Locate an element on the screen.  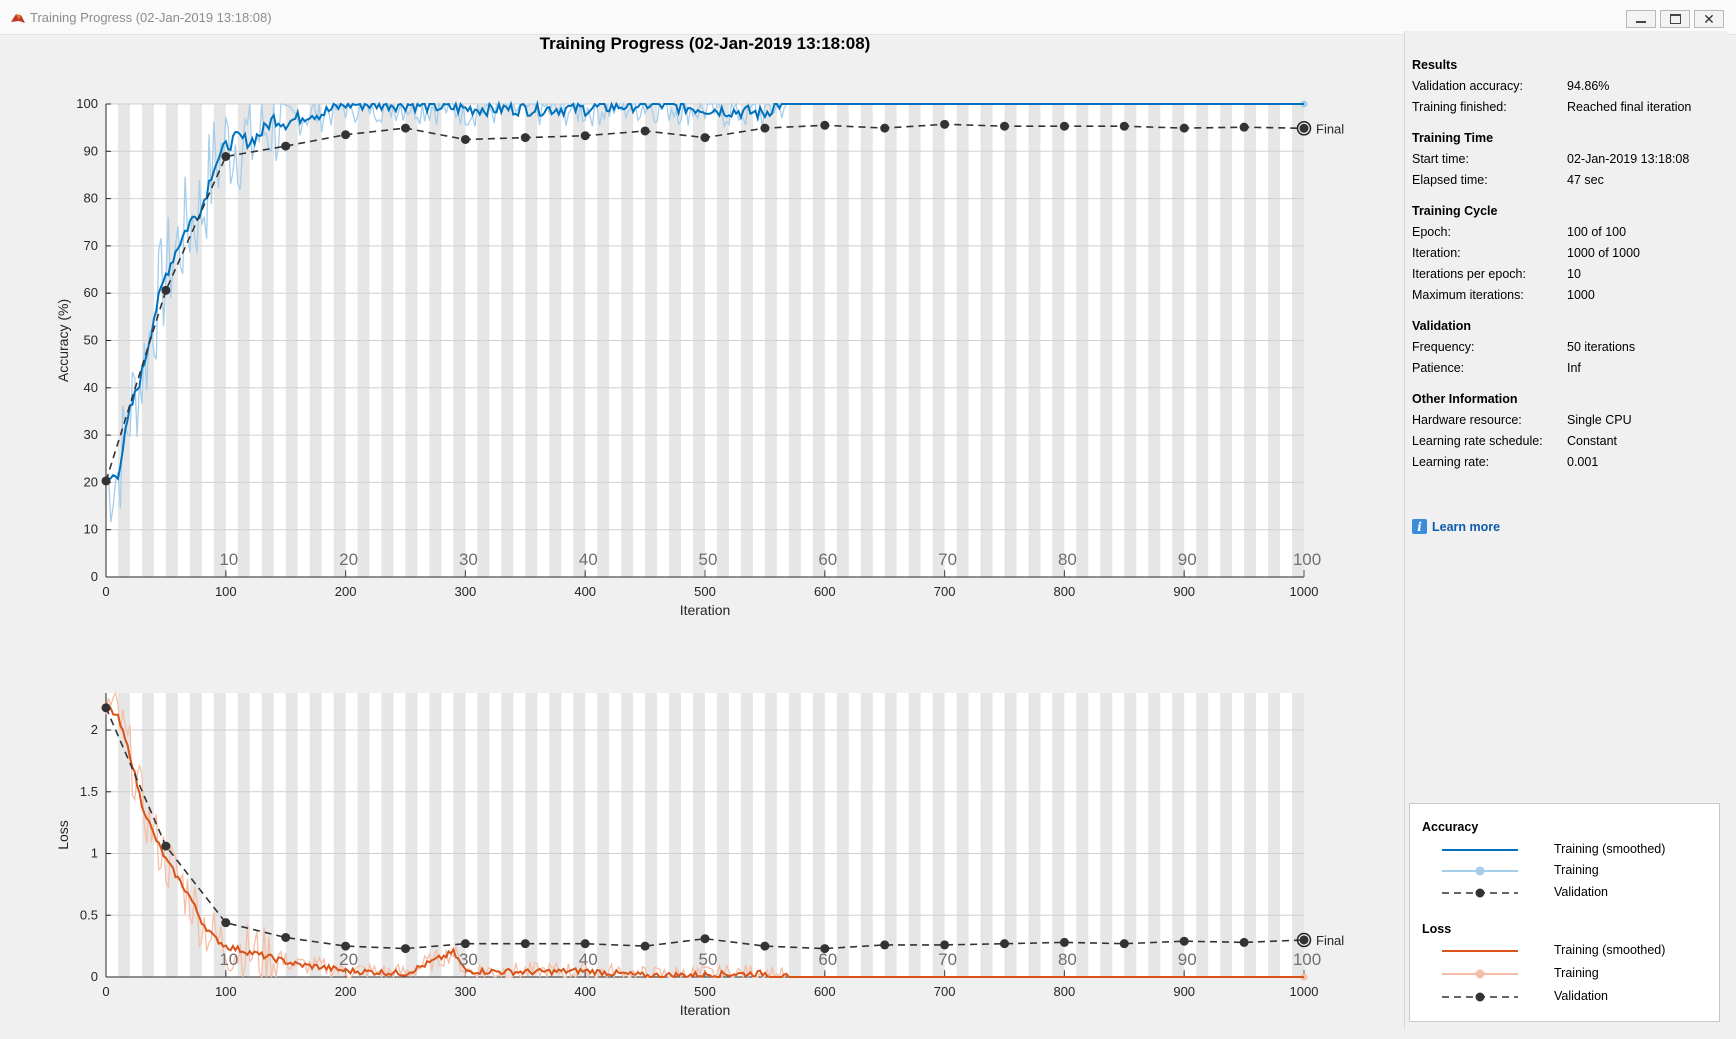
loss-x-axis-label: Iteration is located at coordinates (705, 1010).